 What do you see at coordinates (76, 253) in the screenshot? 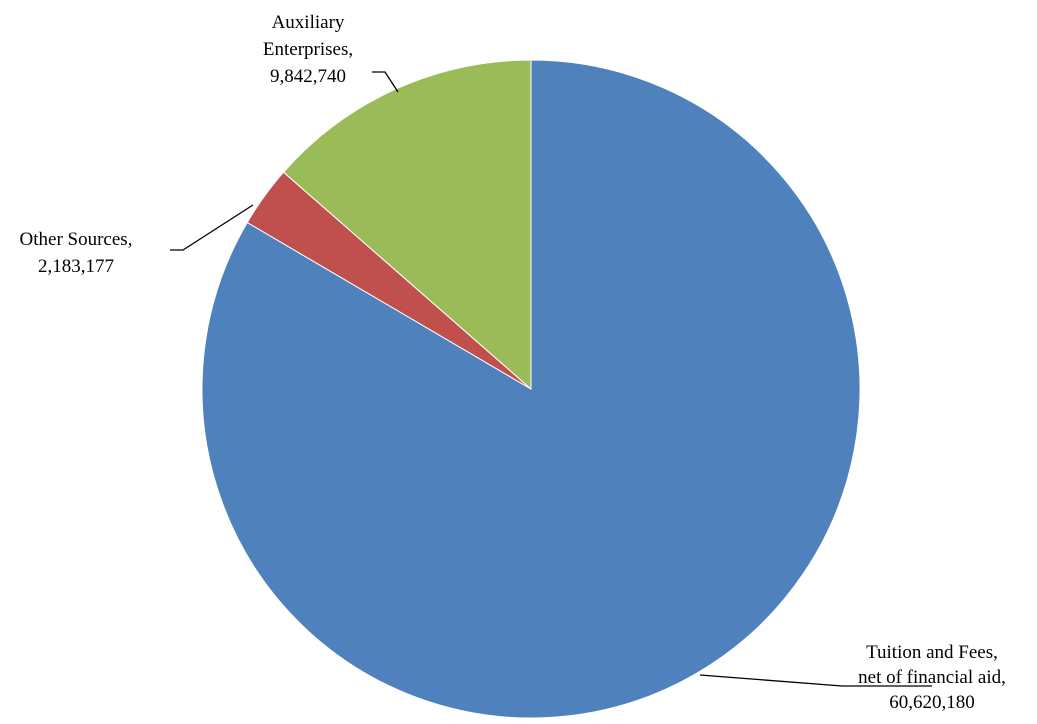
I see `slice-label-1: Other Sources, 2,183,177` at bounding box center [76, 253].